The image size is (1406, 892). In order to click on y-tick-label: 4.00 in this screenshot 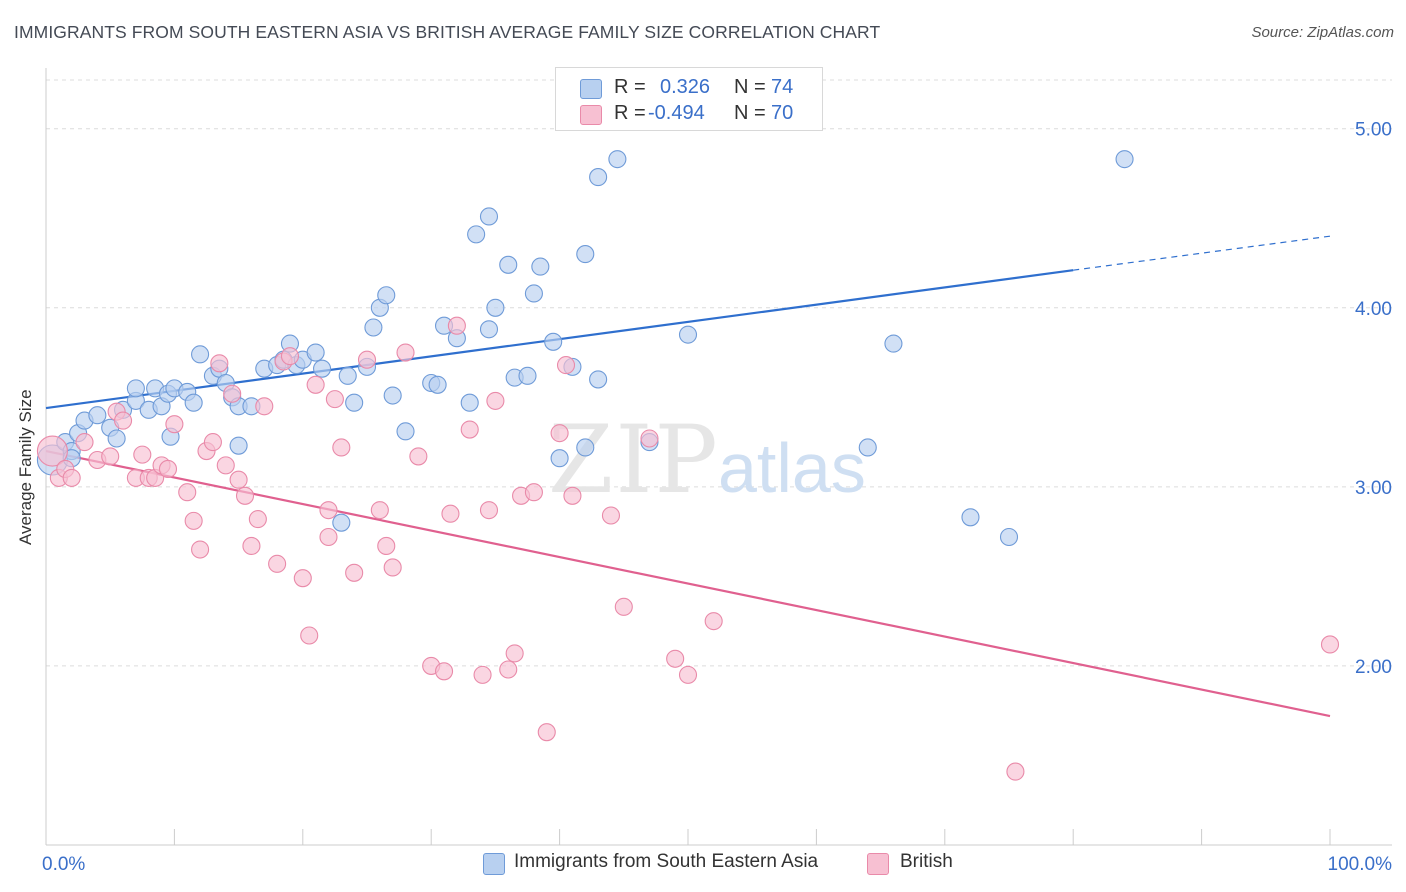, I will do `click(1373, 309)`.